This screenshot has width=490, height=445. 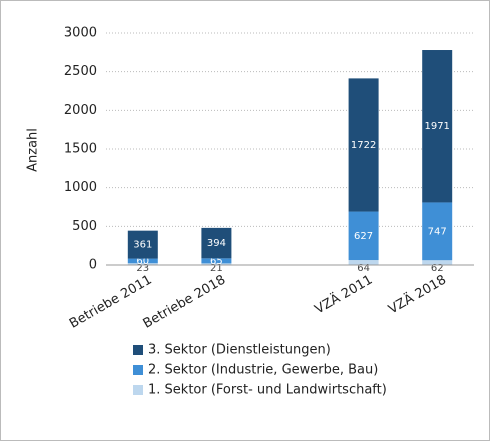 I want to click on data-label: 1722, so click(x=363, y=145).